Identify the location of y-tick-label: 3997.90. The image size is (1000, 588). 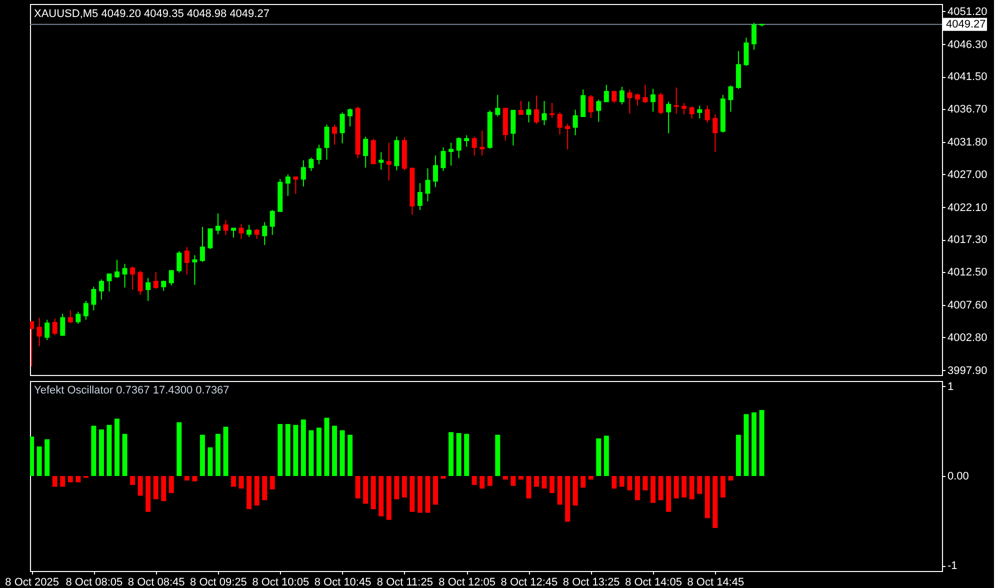
(968, 370).